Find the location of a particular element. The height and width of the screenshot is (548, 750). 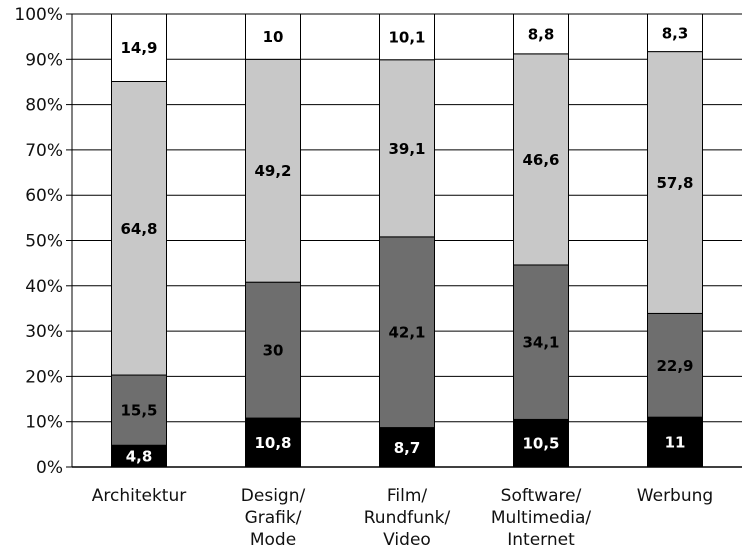

category-label: Werbung is located at coordinates (675, 496).